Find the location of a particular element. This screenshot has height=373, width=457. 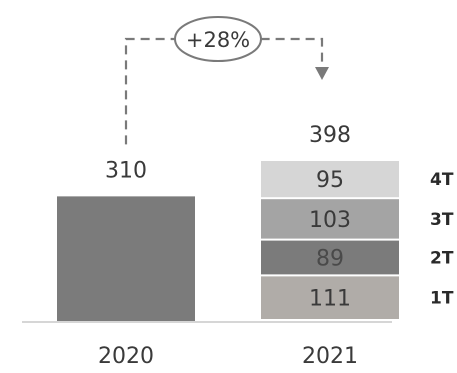

quarter-label-3t: 3T is located at coordinates (442, 220).